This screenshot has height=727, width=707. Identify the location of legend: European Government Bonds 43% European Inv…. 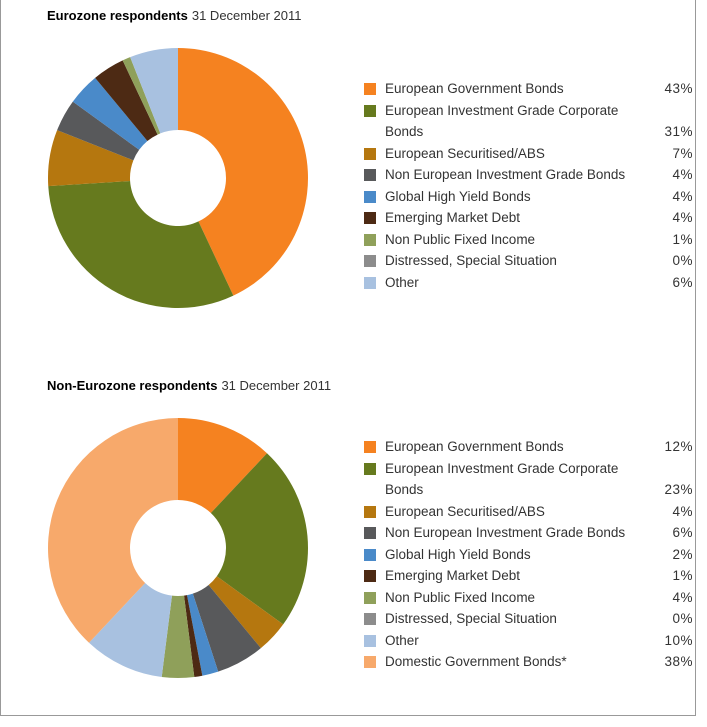
(528, 185).